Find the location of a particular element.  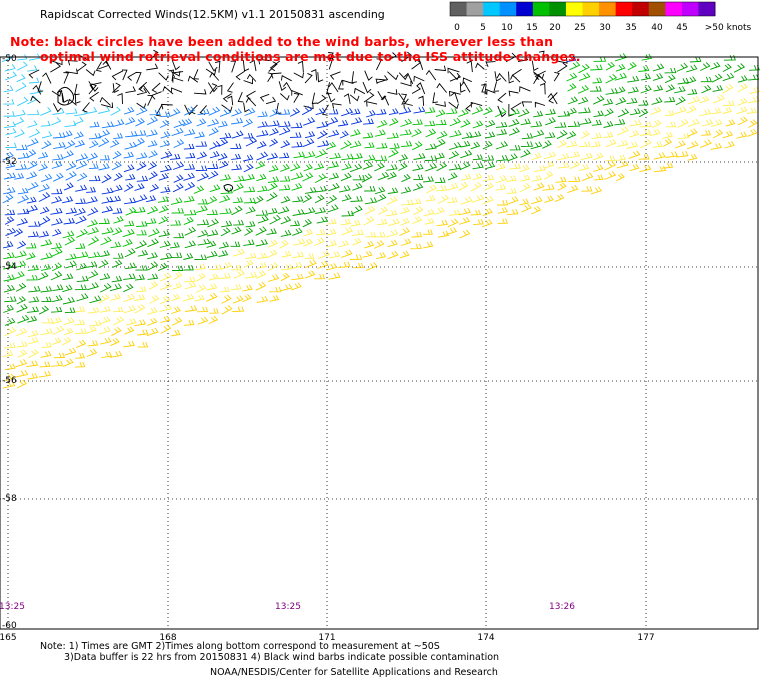

lat-label: -56 is located at coordinates (9, 381).